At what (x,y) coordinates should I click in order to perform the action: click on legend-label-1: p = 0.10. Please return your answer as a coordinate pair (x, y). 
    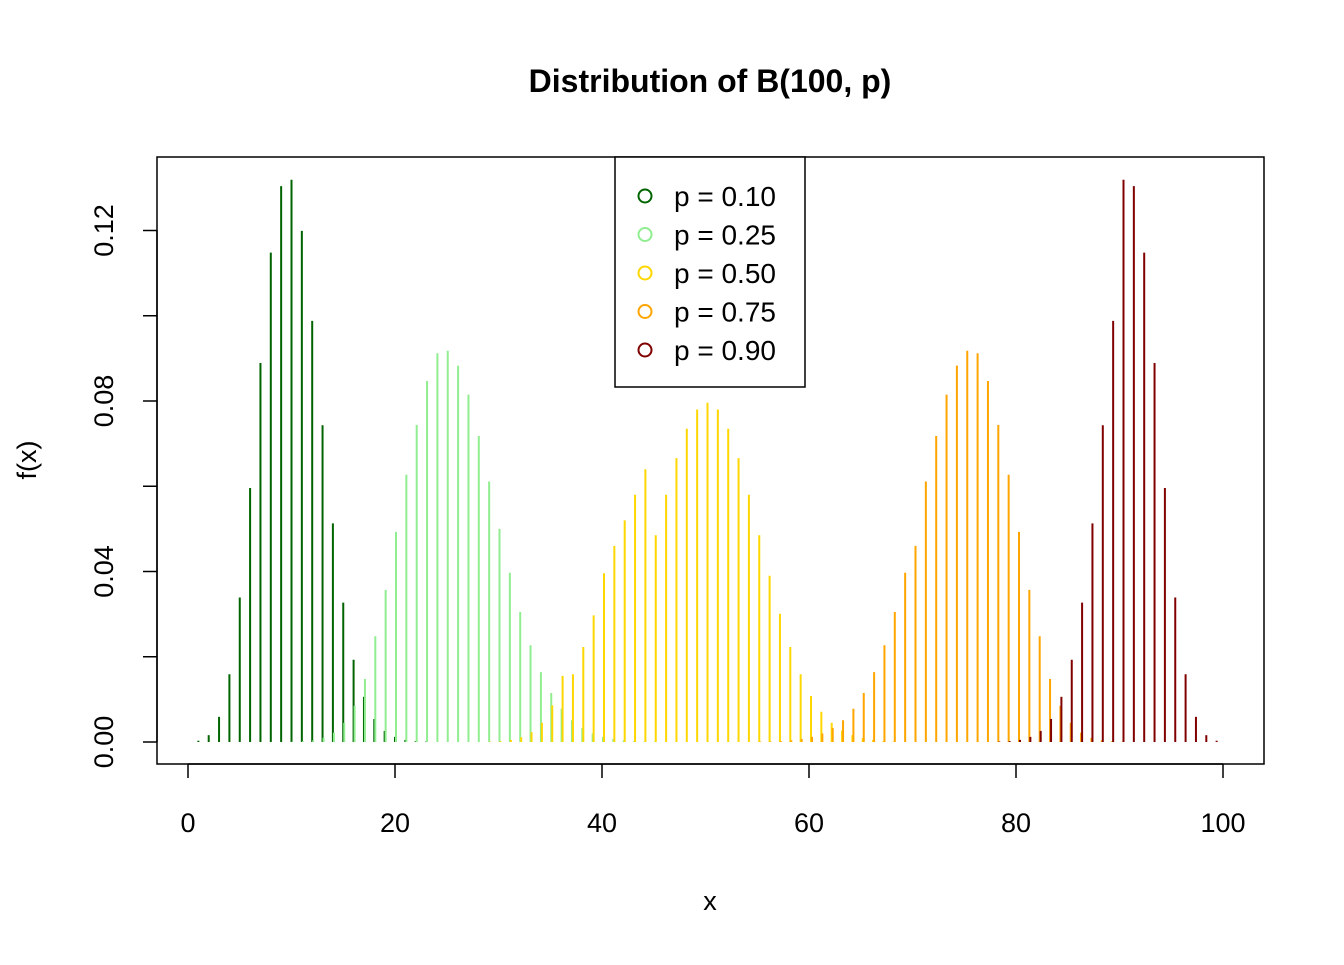
    Looking at the image, I should click on (725, 196).